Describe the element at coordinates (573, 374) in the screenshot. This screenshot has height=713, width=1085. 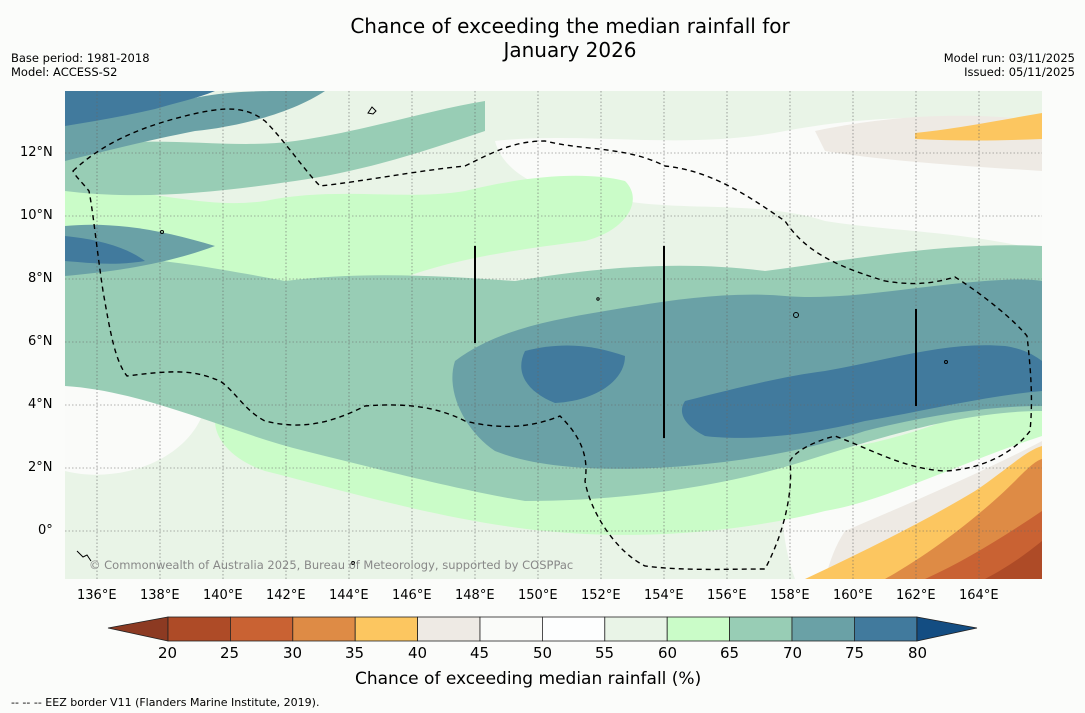
I see `region-75-80-central` at that location.